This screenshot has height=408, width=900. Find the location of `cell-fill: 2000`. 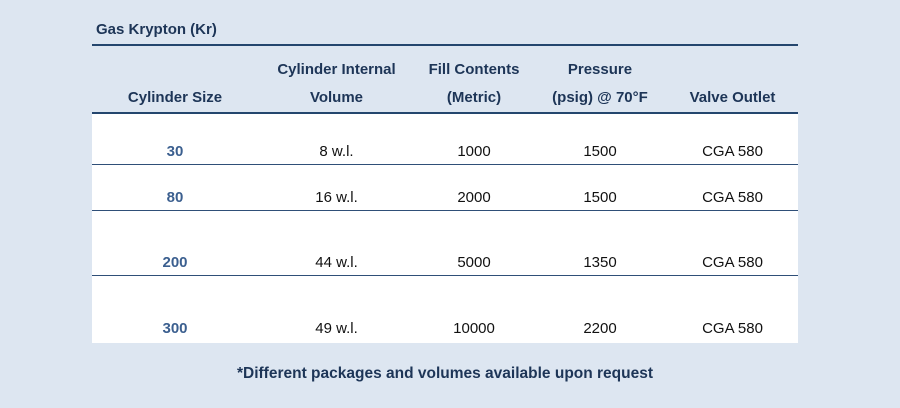

cell-fill: 2000 is located at coordinates (474, 197).